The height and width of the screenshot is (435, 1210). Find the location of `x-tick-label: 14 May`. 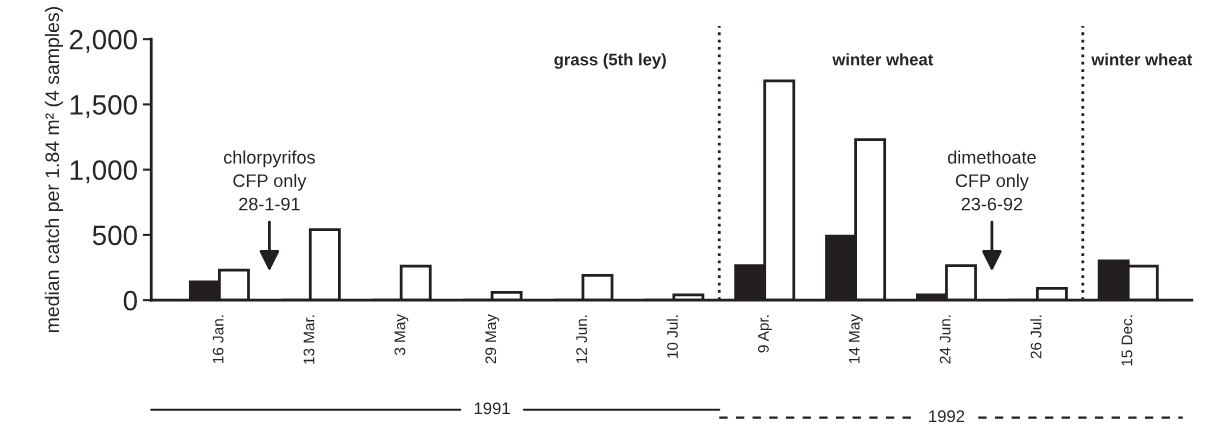

x-tick-label: 14 May is located at coordinates (856, 338).